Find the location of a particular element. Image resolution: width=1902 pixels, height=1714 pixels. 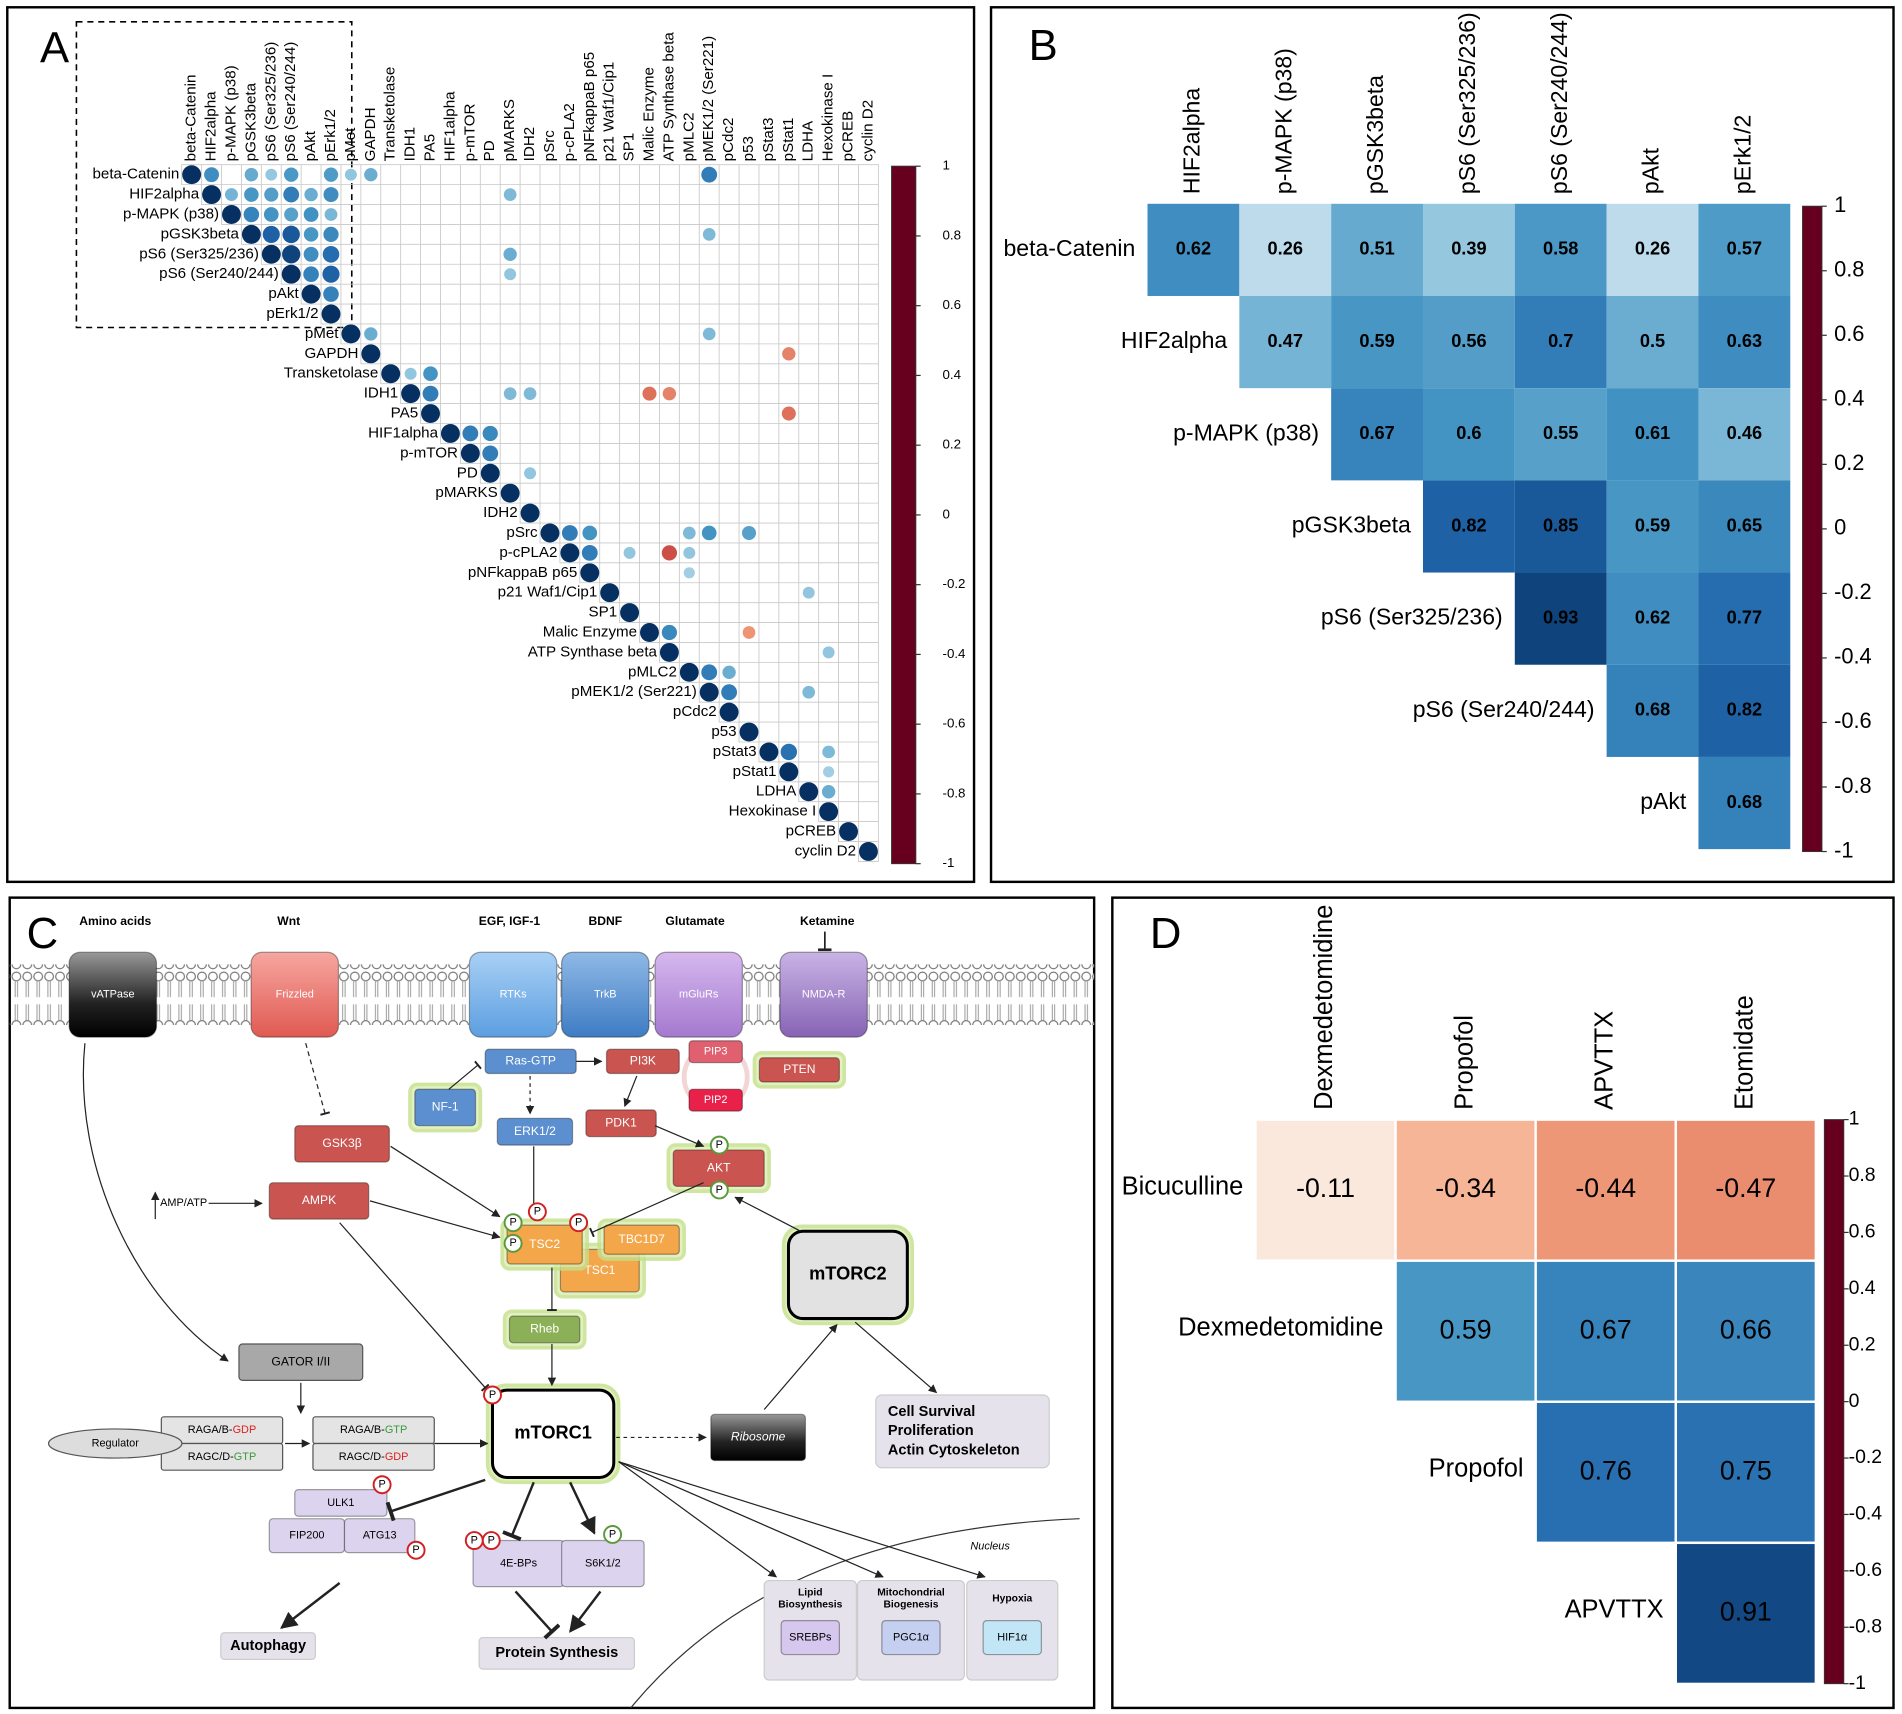

column-label: p-cPLA2 is located at coordinates (569, 132).